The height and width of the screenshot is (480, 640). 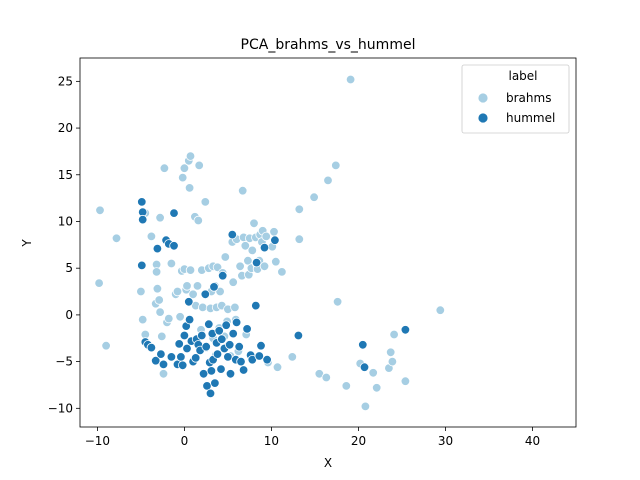 What do you see at coordinates (358, 441) in the screenshot?
I see `x-tick-label: 20` at bounding box center [358, 441].